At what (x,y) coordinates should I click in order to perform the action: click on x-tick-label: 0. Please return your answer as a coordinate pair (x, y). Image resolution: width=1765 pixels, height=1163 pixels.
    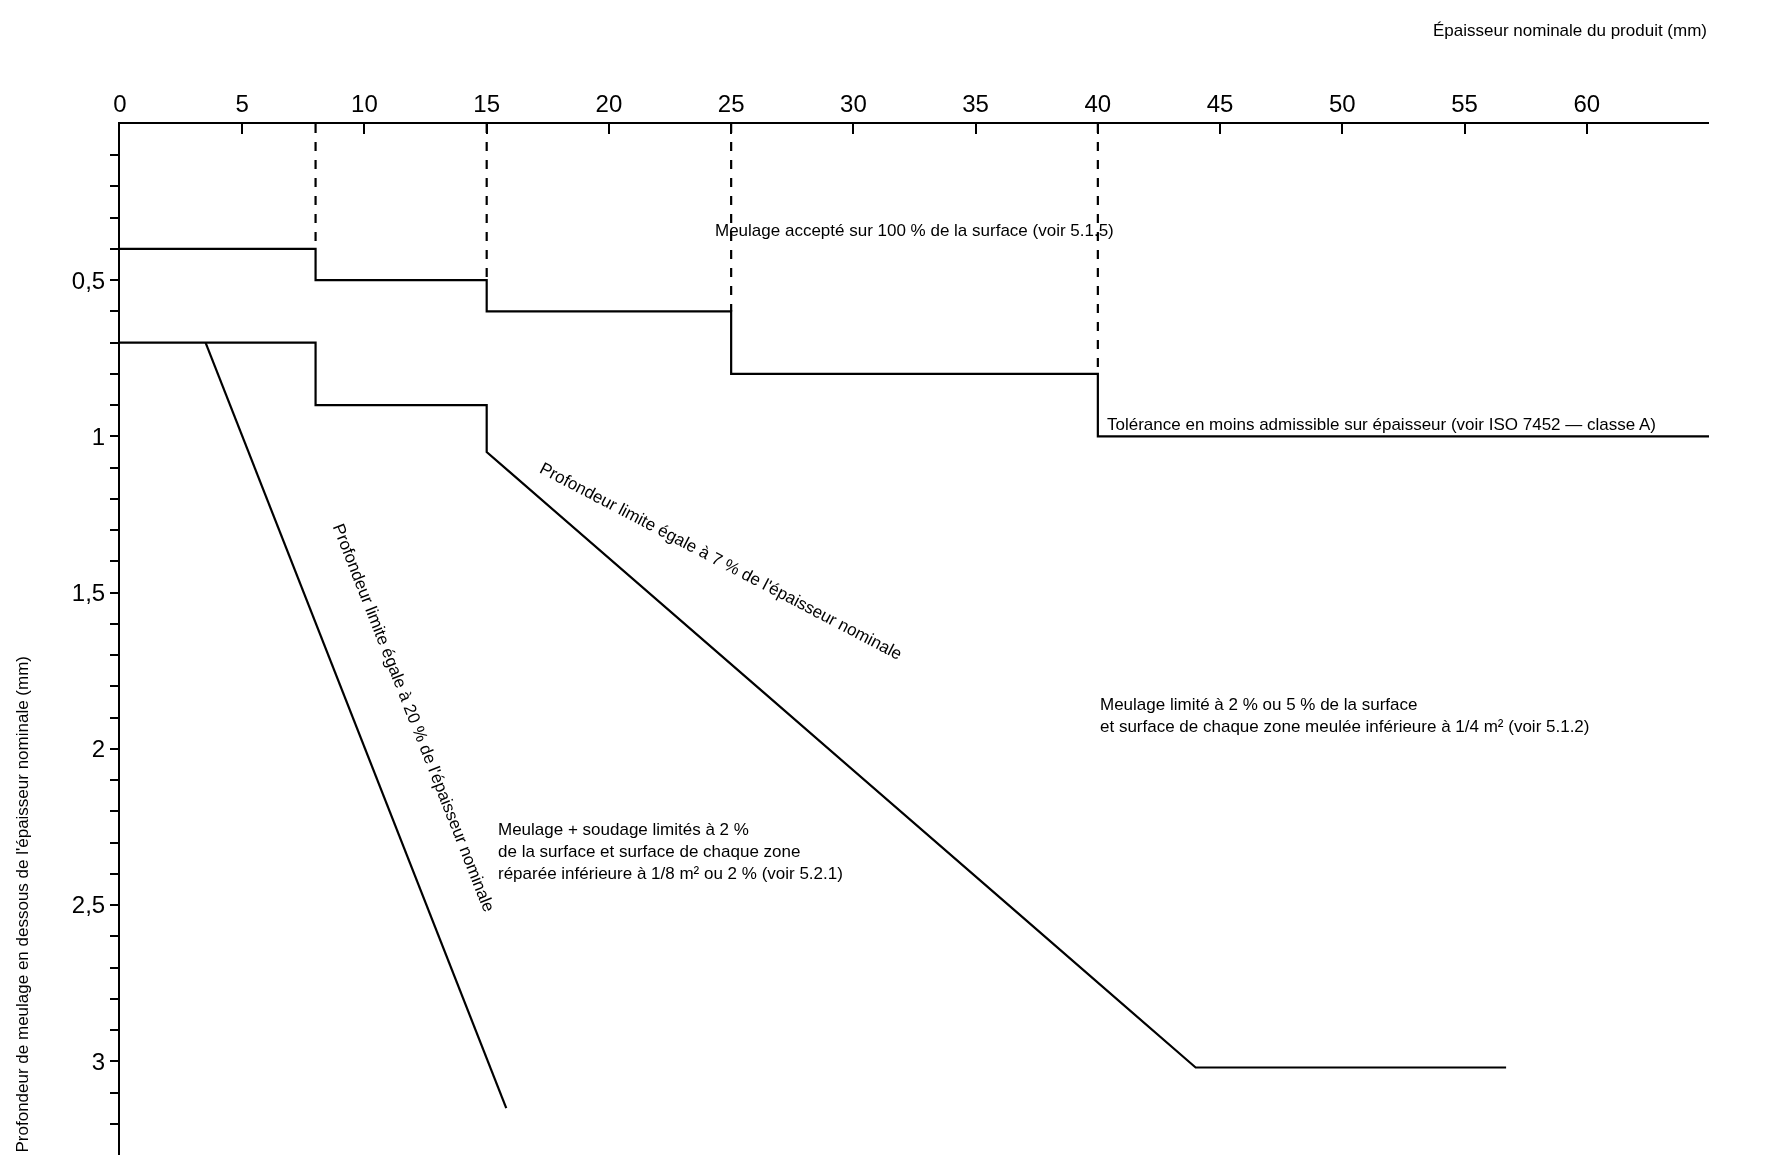
    Looking at the image, I should click on (120, 104).